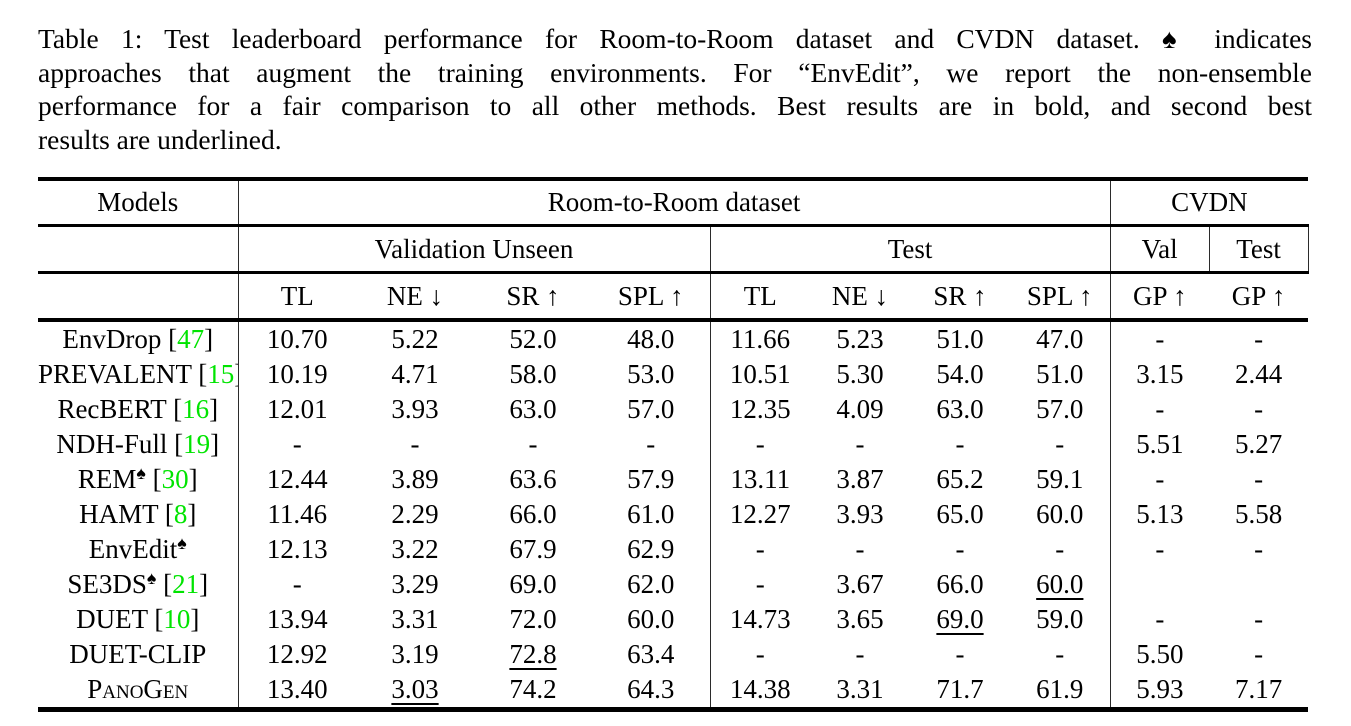 The width and height of the screenshot is (1351, 726). I want to click on header-metric-spacer, so click(138, 297).